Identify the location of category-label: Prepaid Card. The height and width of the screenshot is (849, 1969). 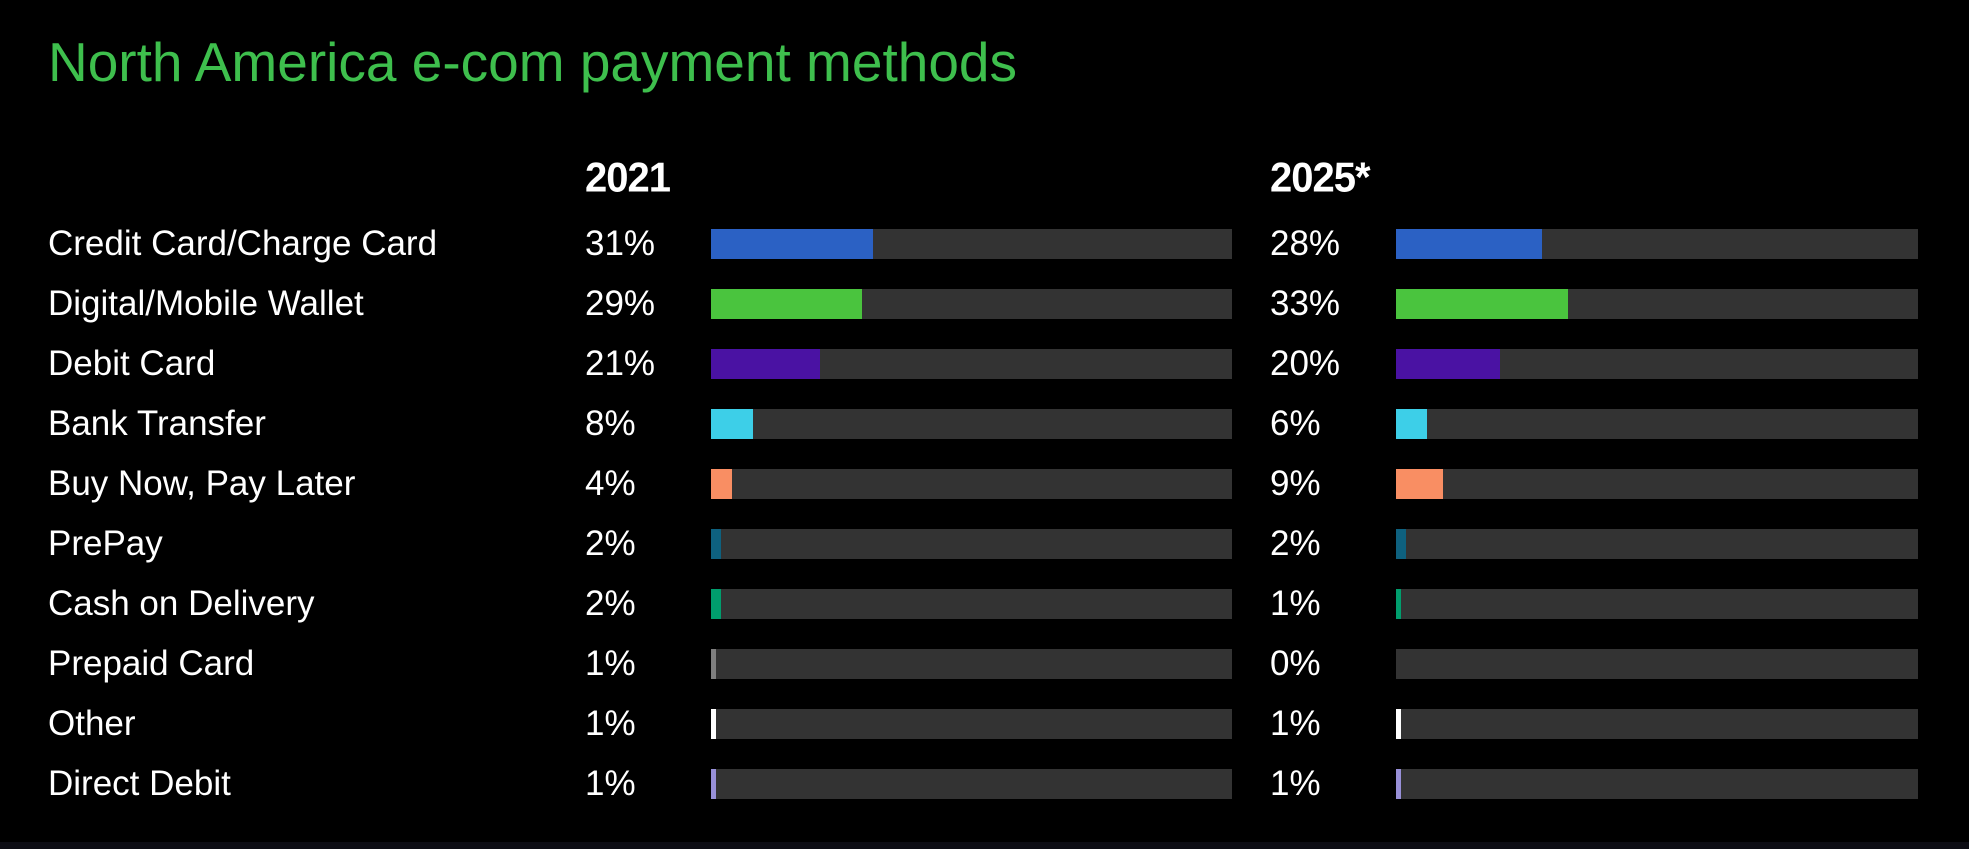
(151, 663).